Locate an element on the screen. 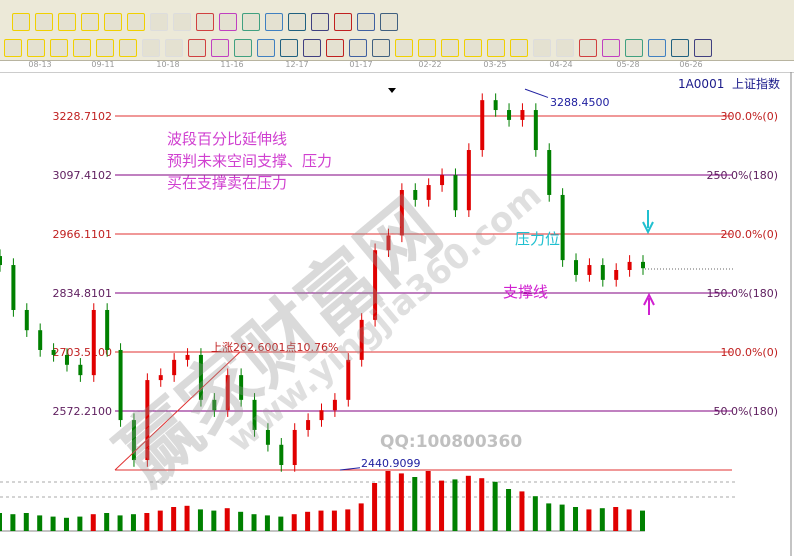 This screenshot has width=794, height=556. grid-icon is located at coordinates (128, 48).